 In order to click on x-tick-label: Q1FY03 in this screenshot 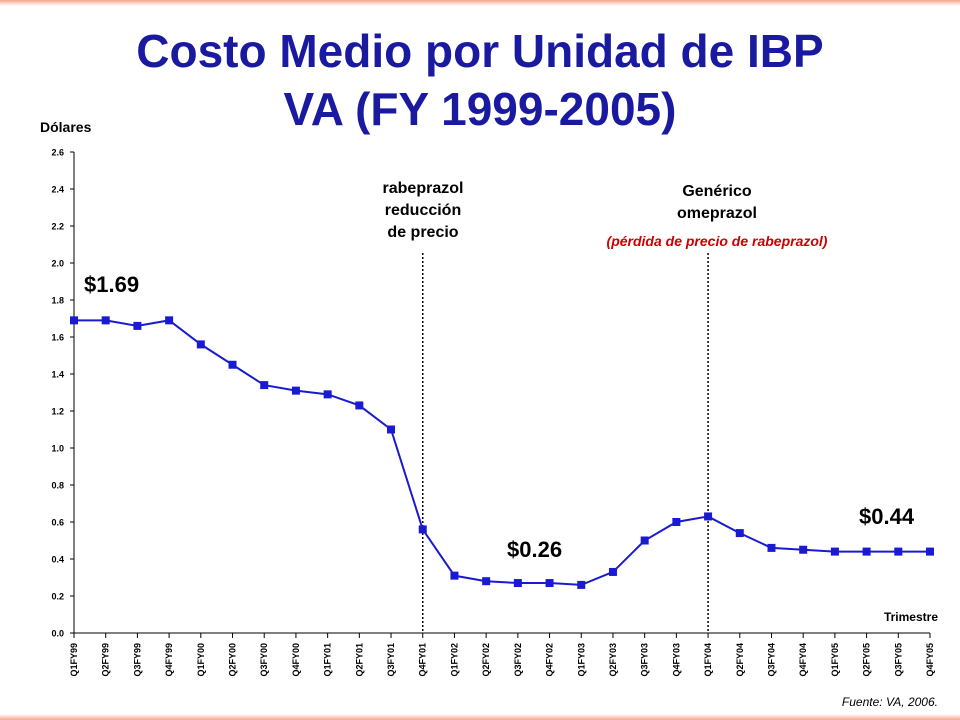, I will do `click(581, 660)`.